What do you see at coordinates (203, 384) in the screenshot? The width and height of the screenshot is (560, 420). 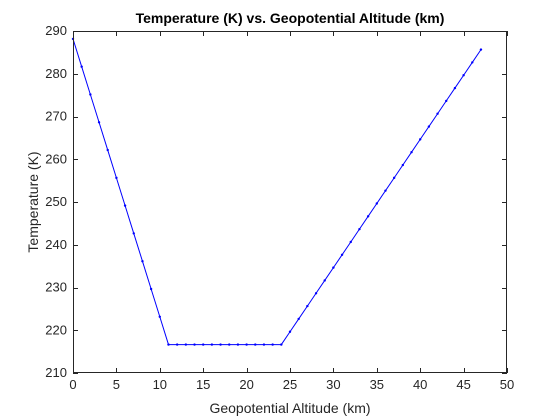 I see `x-tick-label: 15` at bounding box center [203, 384].